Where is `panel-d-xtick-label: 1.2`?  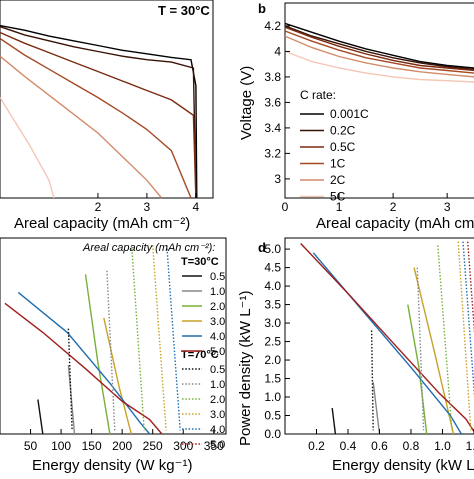 panel-d-xtick-label: 1.2 is located at coordinates (470, 446).